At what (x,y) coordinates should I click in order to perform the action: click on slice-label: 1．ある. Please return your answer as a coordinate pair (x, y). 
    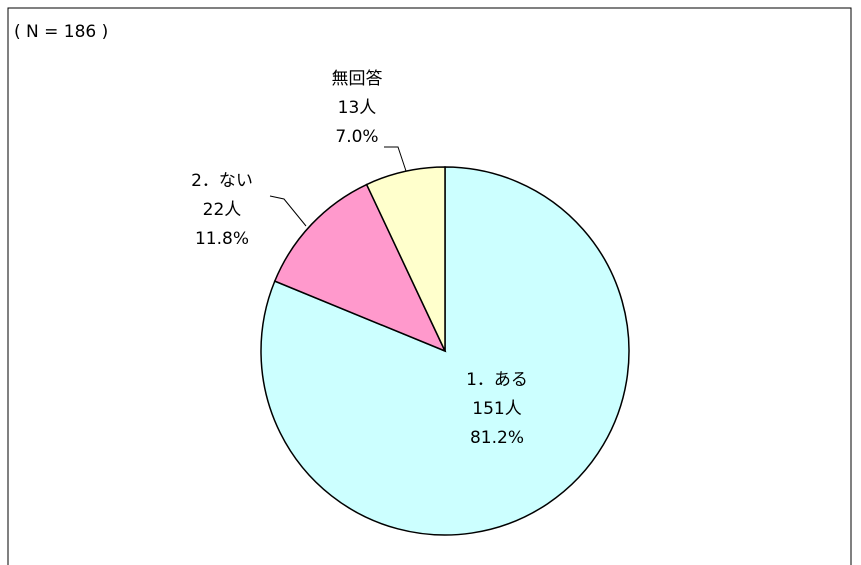
    Looking at the image, I should click on (497, 380).